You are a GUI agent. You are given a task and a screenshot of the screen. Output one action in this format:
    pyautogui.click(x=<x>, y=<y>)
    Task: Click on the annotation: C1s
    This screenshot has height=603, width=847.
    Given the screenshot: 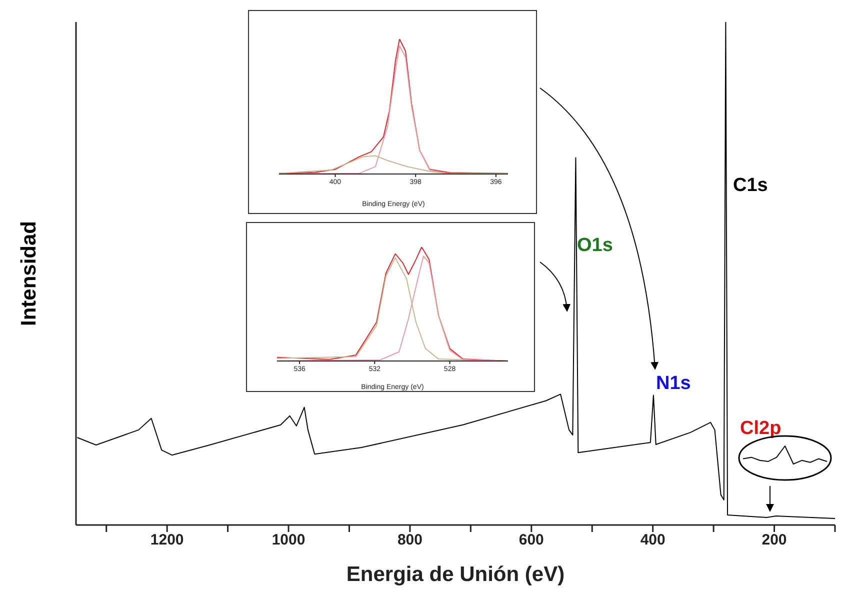 What is the action you would take?
    pyautogui.click(x=750, y=186)
    